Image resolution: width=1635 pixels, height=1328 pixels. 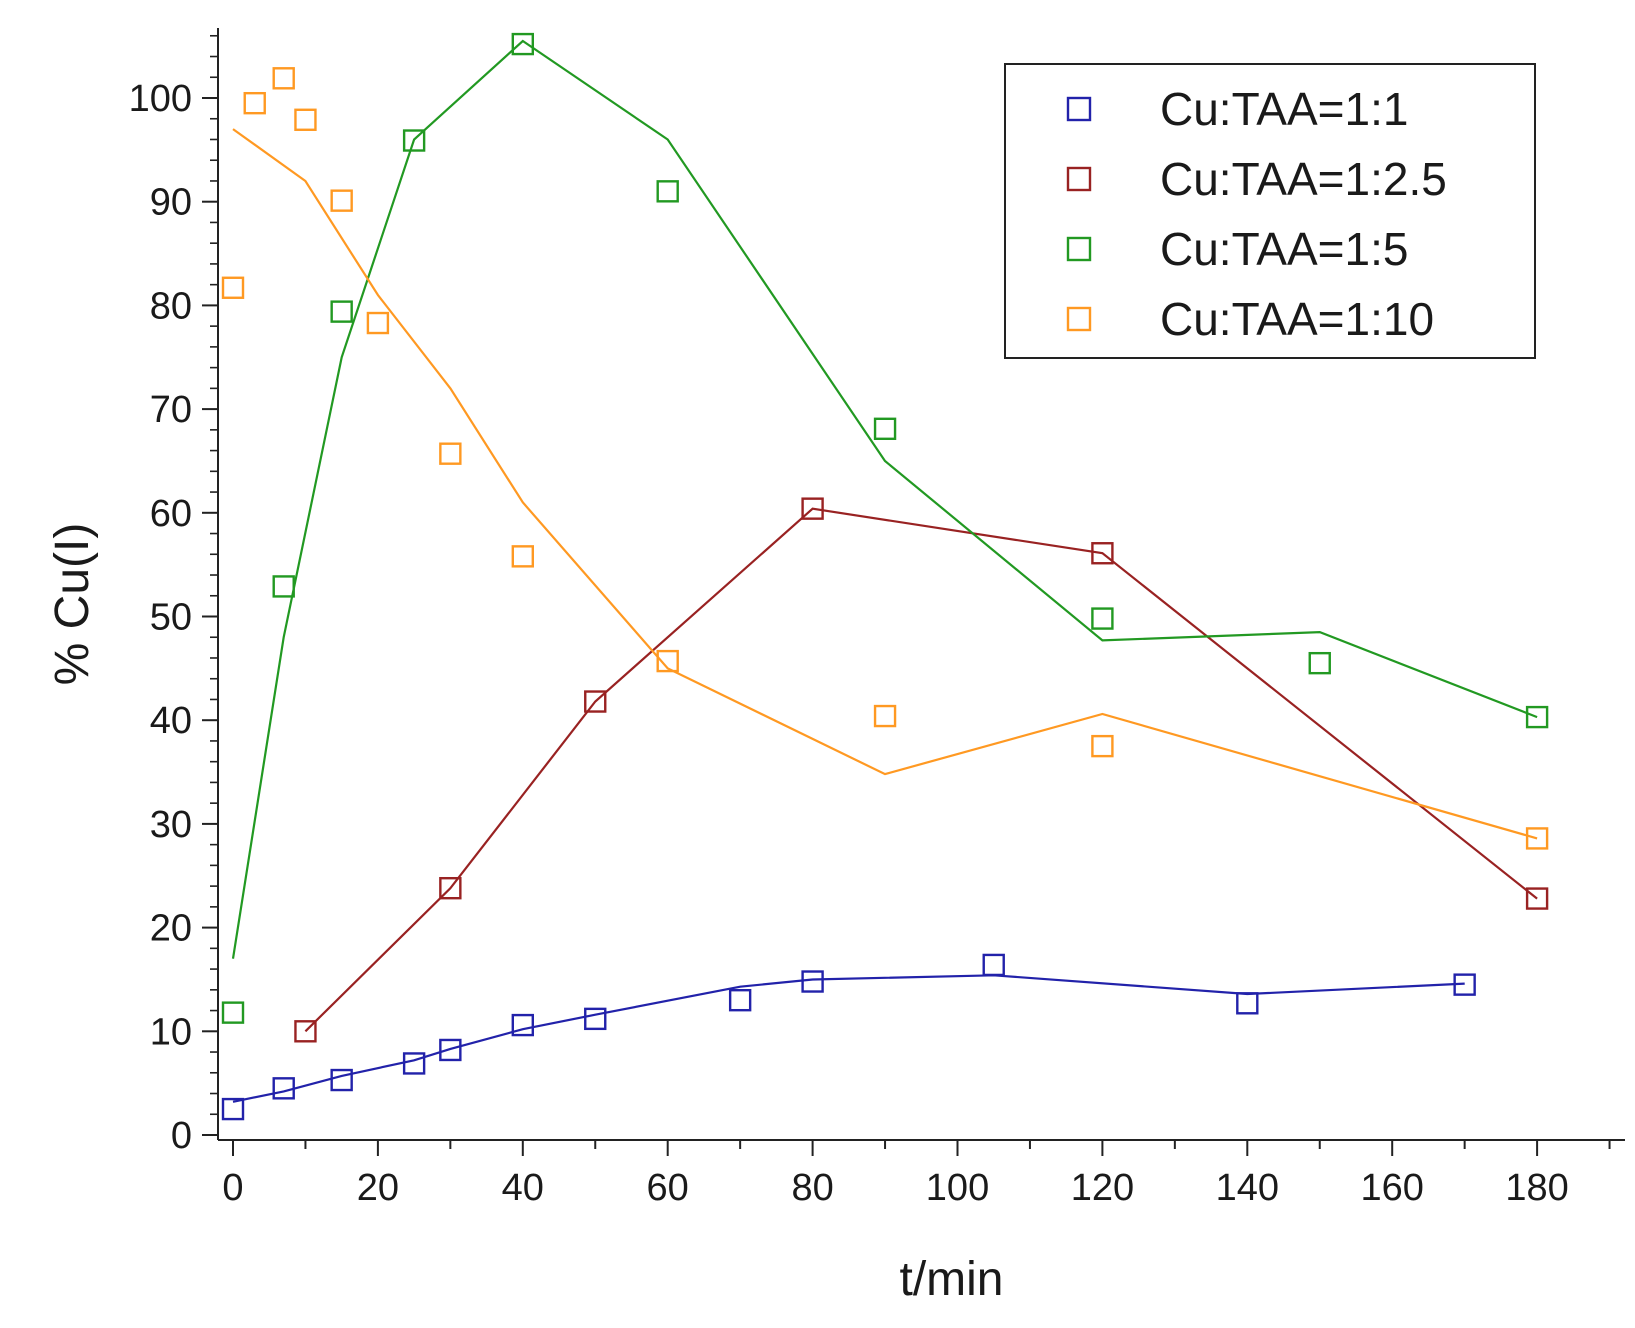 What do you see at coordinates (171, 929) in the screenshot?
I see `y-tick-label: 20` at bounding box center [171, 929].